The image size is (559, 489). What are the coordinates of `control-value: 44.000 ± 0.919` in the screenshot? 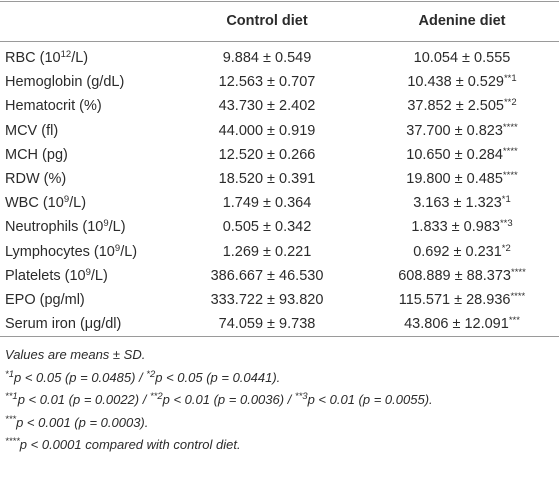 It's located at (267, 131).